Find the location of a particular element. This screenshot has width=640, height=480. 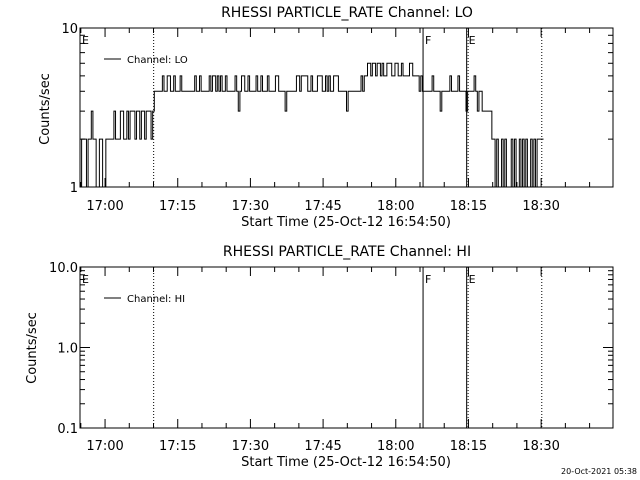

hi-chart-title: RHESSI PARTICLE_RATE Channel: HI is located at coordinates (347, 252).